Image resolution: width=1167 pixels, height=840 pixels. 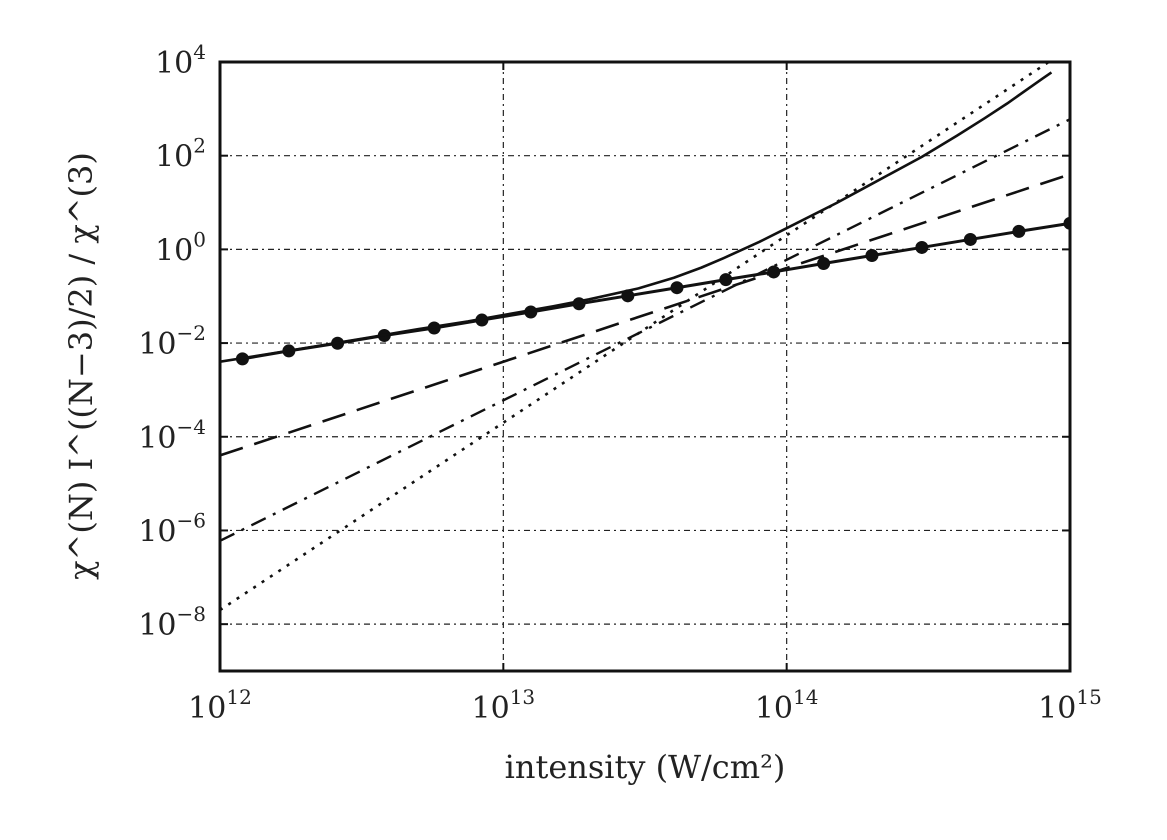 I want to click on x-tick-label: 1012, so click(x=220, y=705).